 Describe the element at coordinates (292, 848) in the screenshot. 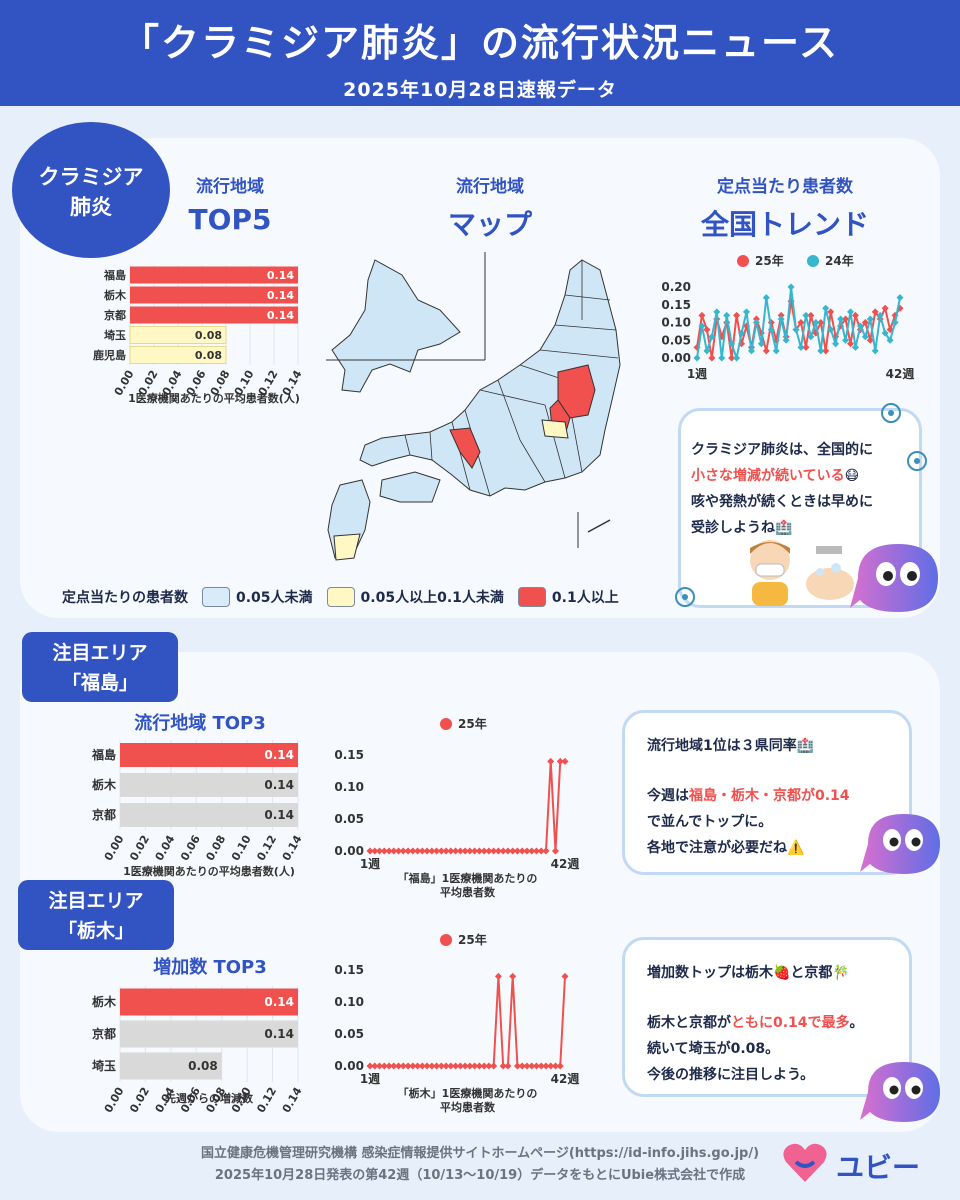

I see `x-tick-label: 0.14` at that location.